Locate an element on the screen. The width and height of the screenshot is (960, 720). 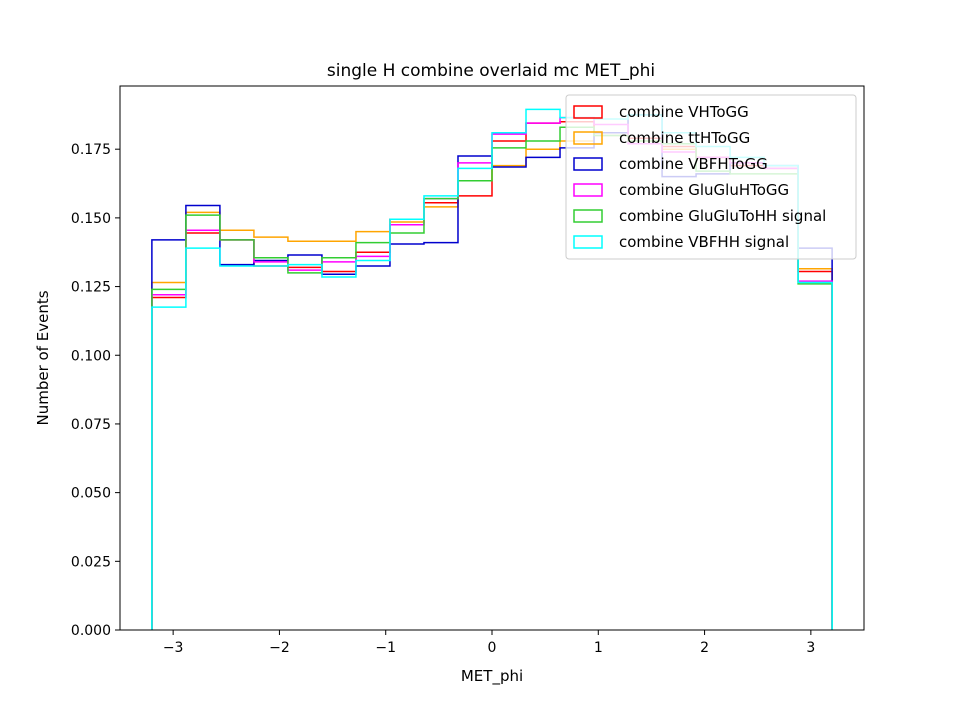
legend-label-0: combine VHToGG is located at coordinates (684, 112).